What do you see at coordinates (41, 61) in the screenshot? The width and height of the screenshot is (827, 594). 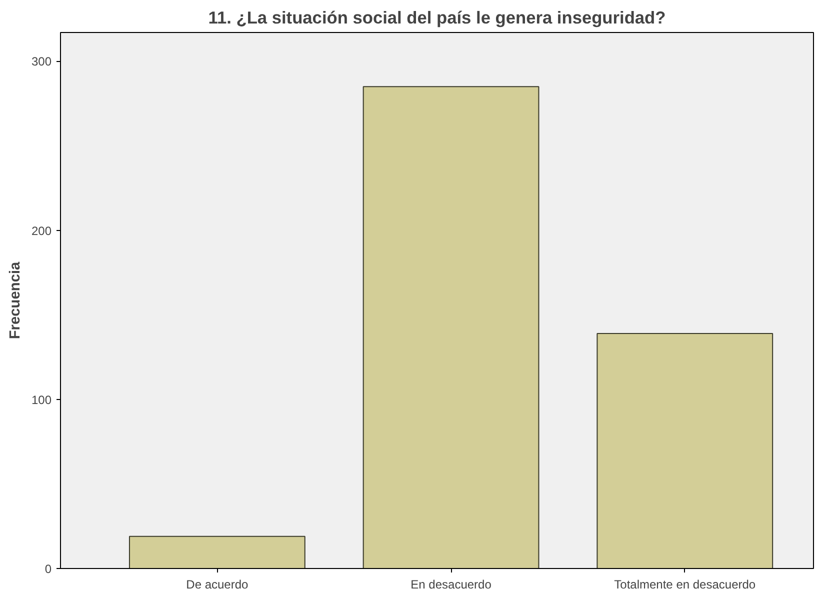 I see `y-tick-label: 300` at bounding box center [41, 61].